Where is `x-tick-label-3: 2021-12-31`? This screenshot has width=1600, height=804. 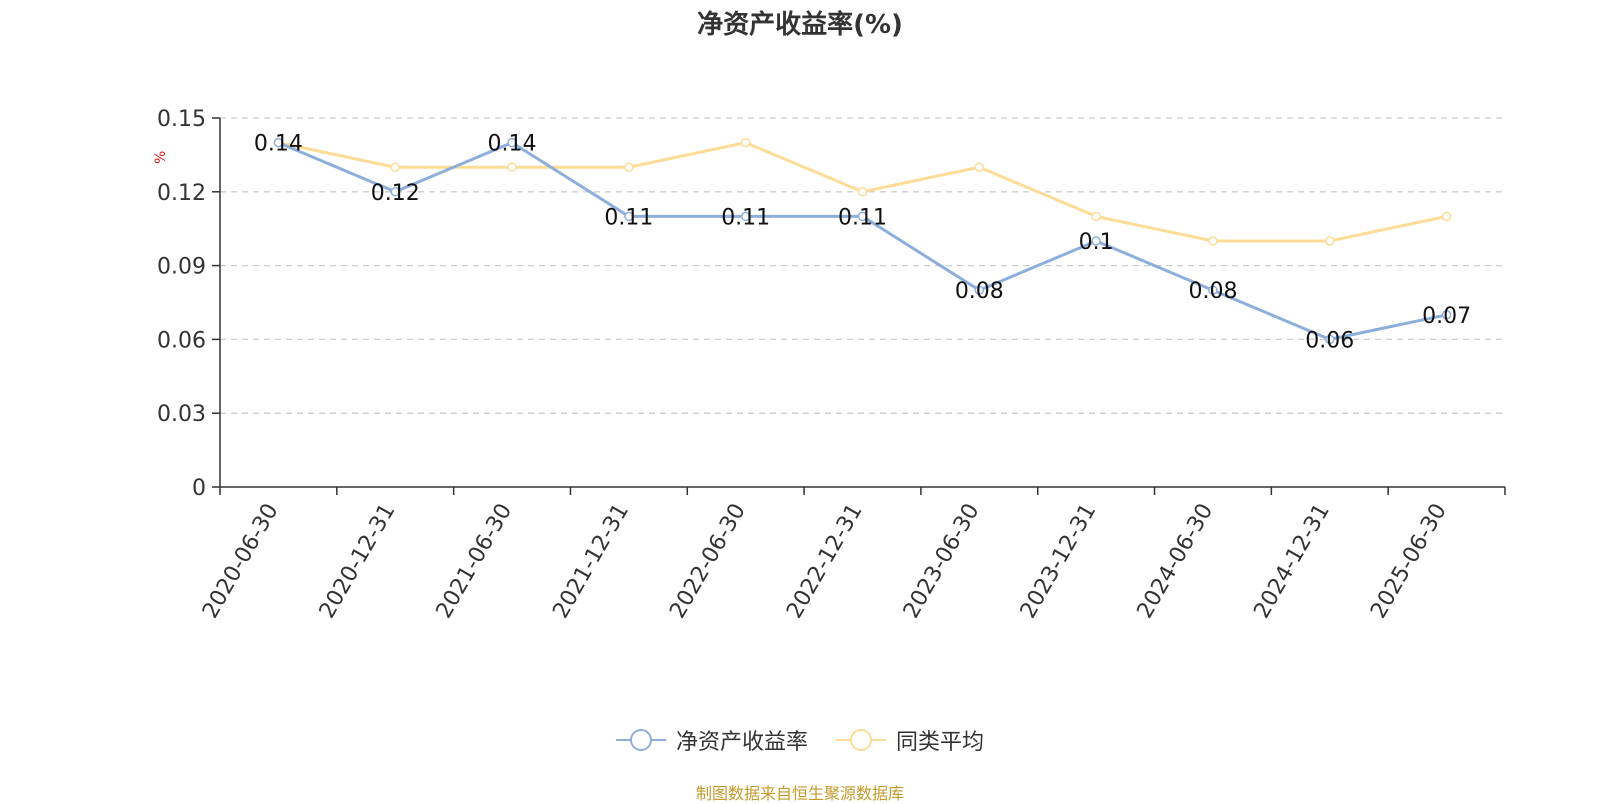 x-tick-label-3: 2021-12-31 is located at coordinates (591, 561).